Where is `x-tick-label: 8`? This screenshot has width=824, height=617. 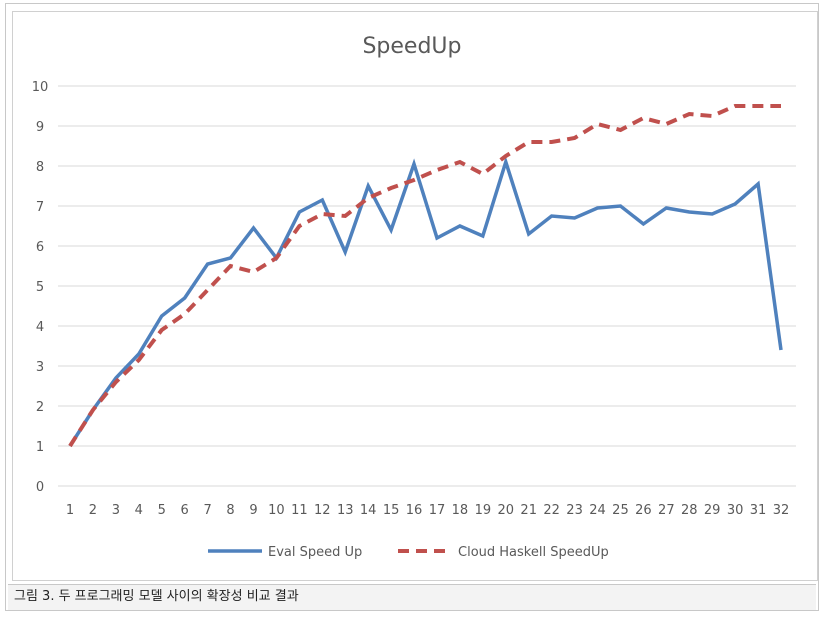
x-tick-label: 8 is located at coordinates (230, 510).